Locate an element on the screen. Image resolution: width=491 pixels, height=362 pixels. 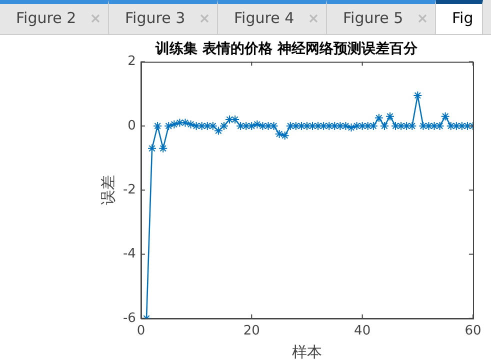
chart-title: 训练集 表情的价格 神经网络预测误差百分 is located at coordinates (286, 49).